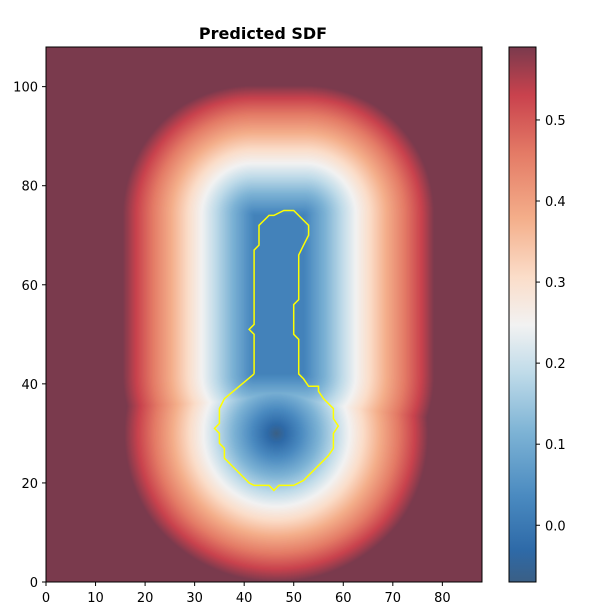 This screenshot has width=591, height=616. I want to click on x-tick-label: 0, so click(46, 598).